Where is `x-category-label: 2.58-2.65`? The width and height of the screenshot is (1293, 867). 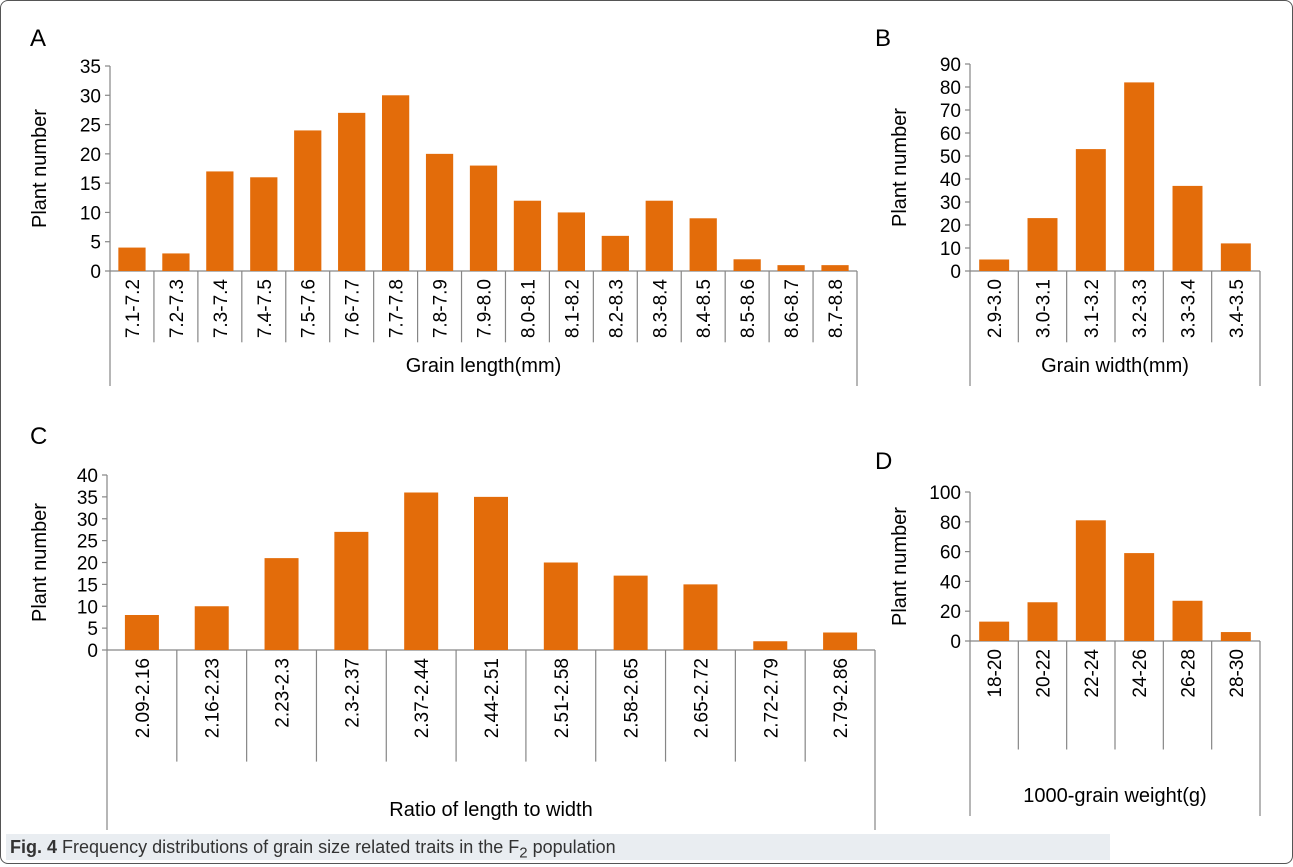 x-category-label: 2.58-2.65 is located at coordinates (632, 698).